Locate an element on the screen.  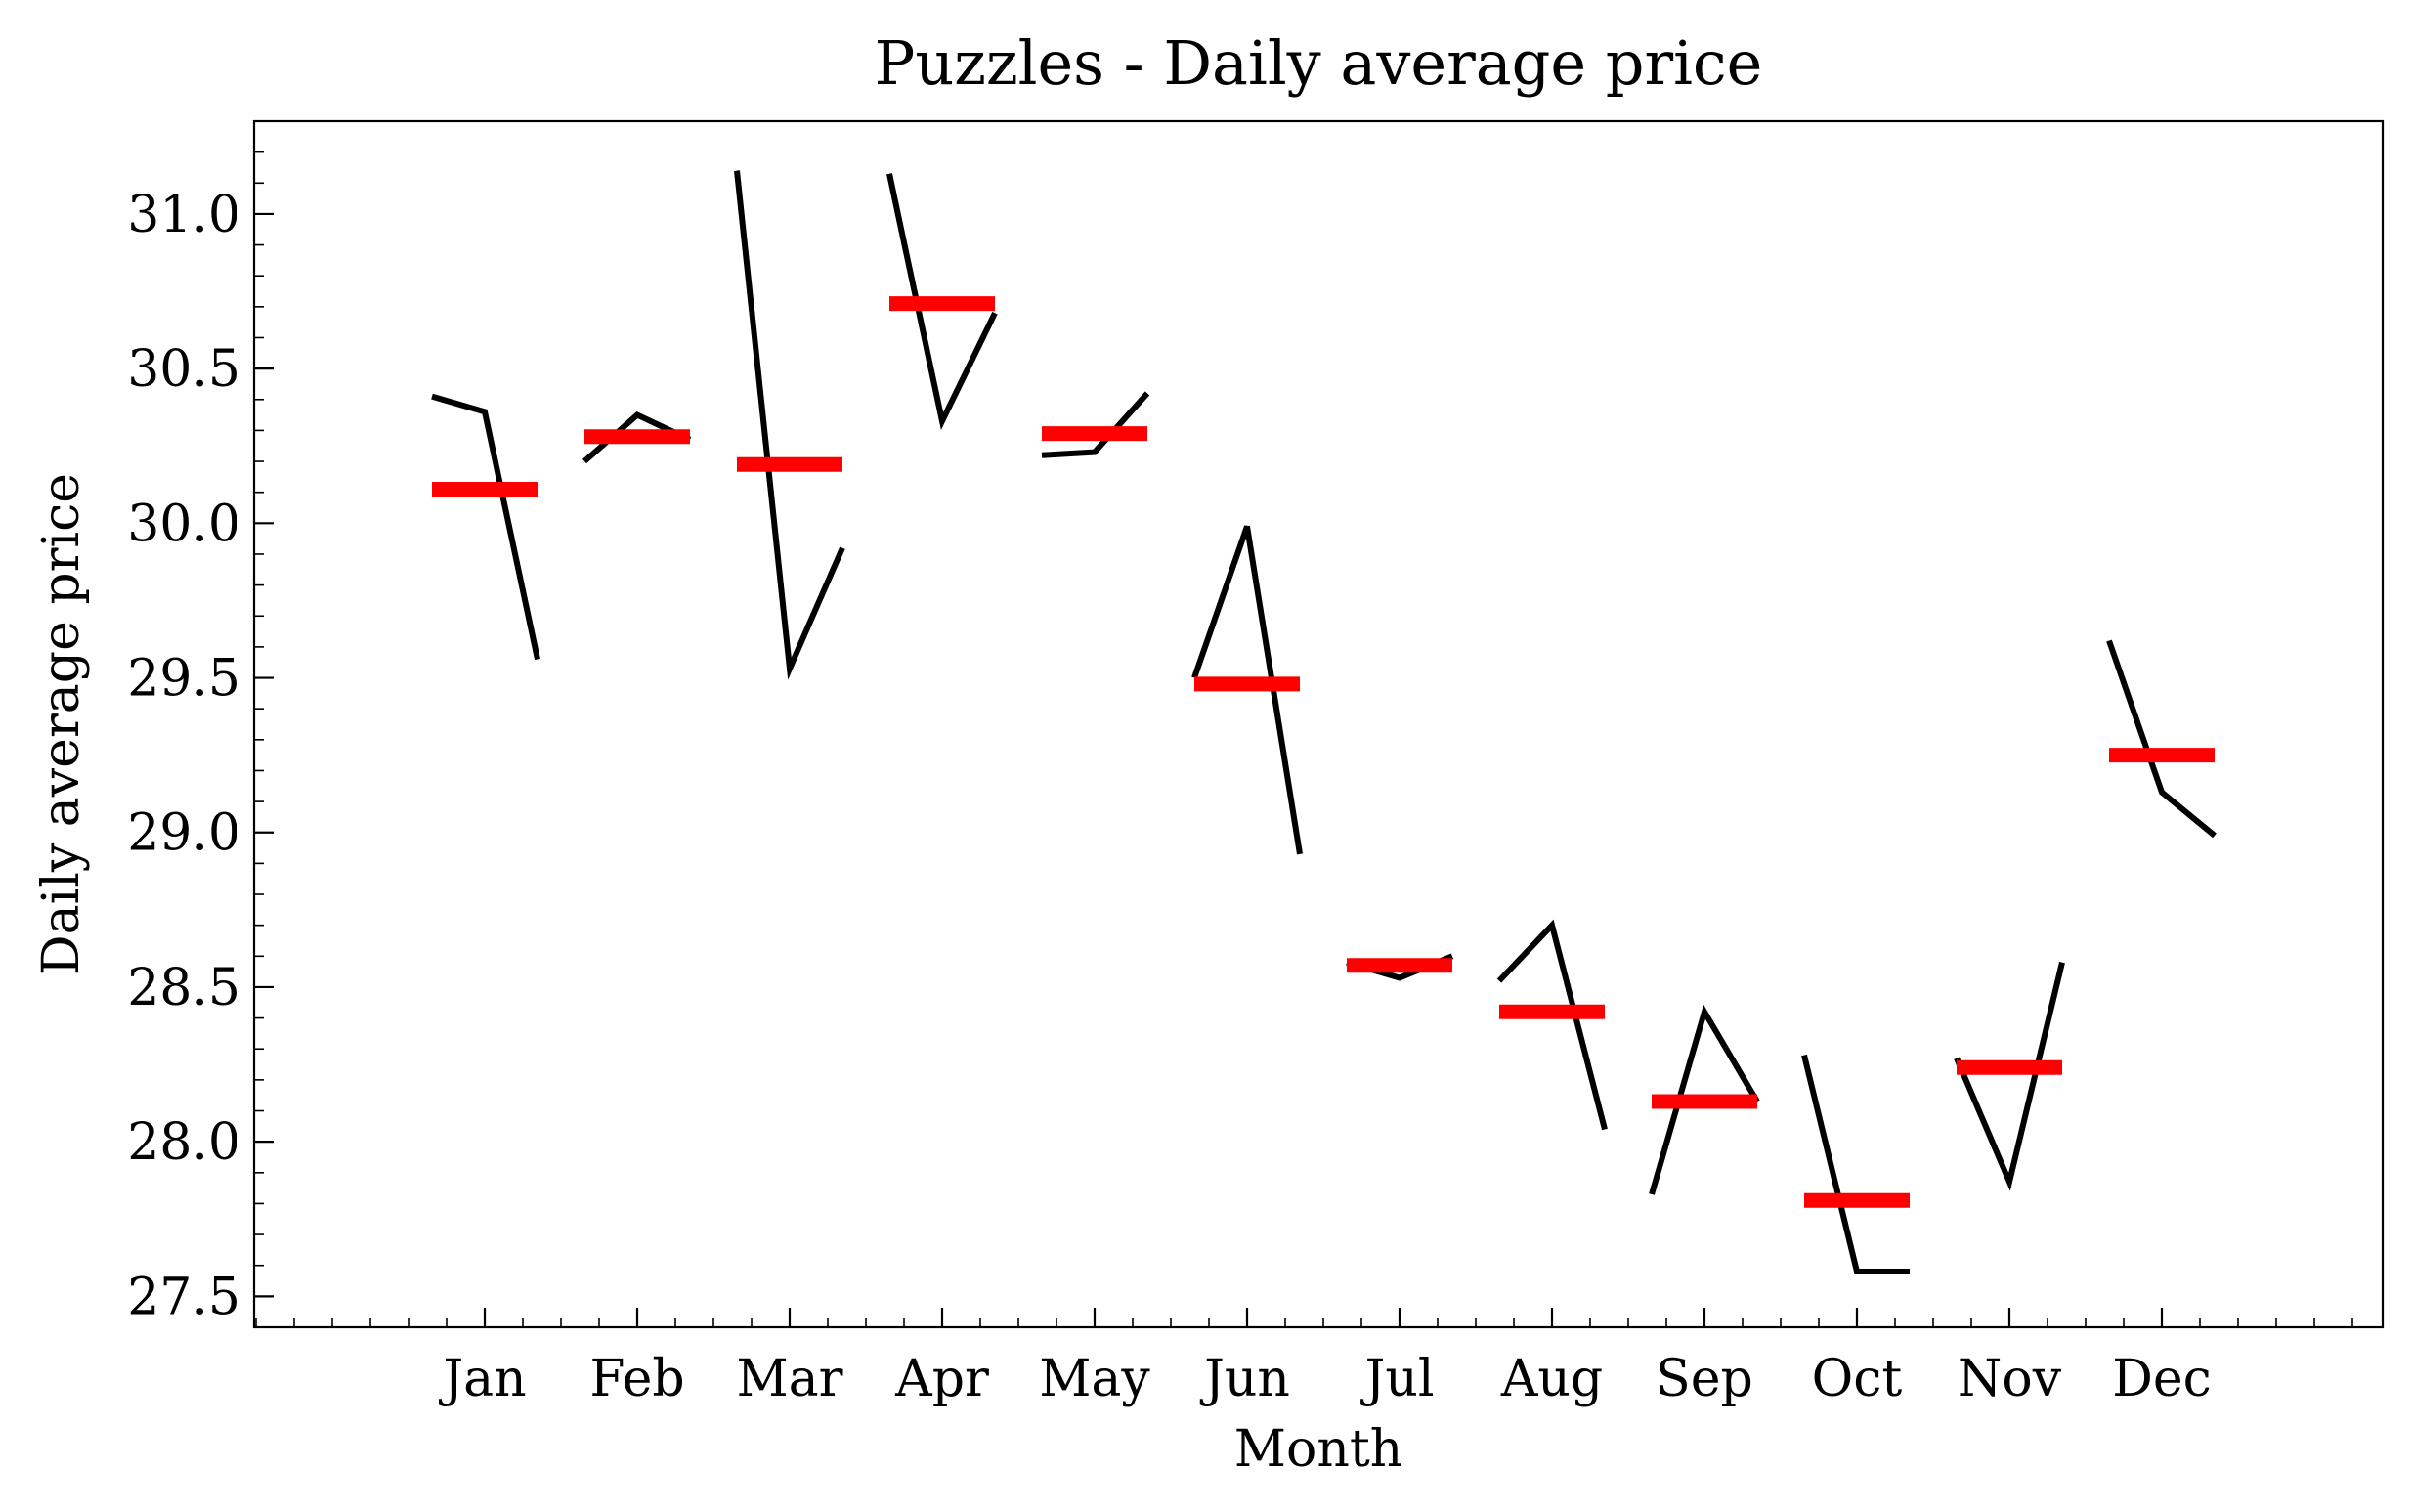
y-axis-label: Daily average price is located at coordinates (61, 724).